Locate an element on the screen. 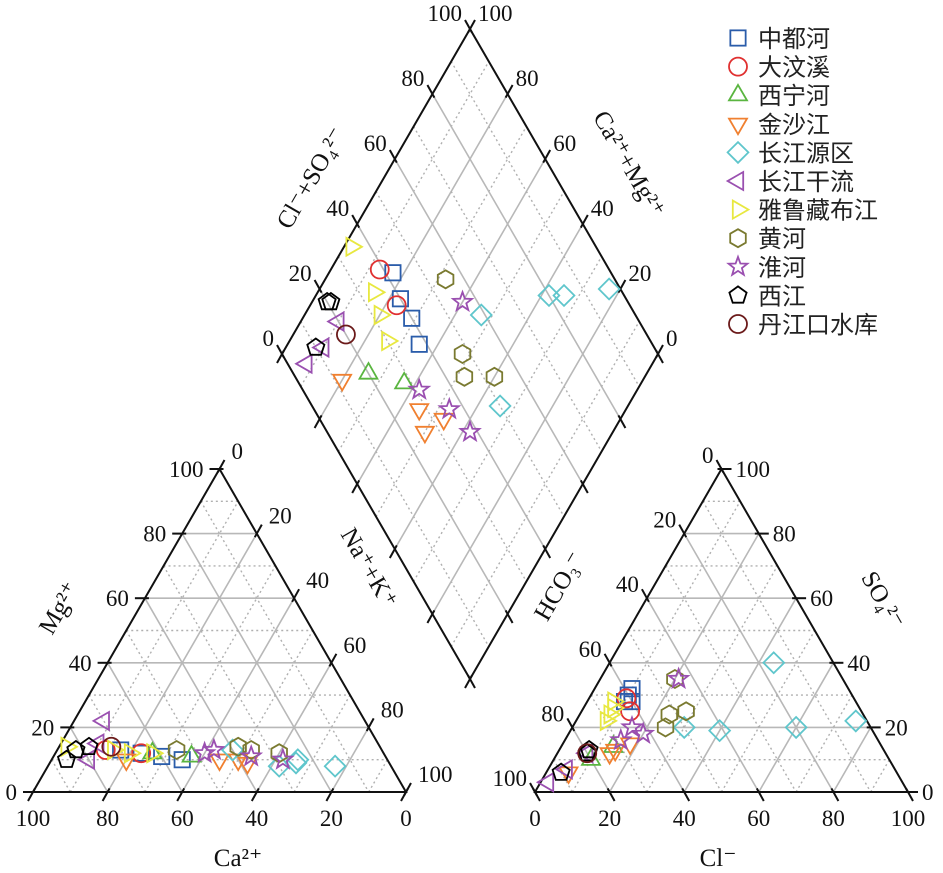  legend-label: 长江干流 is located at coordinates (806, 182).